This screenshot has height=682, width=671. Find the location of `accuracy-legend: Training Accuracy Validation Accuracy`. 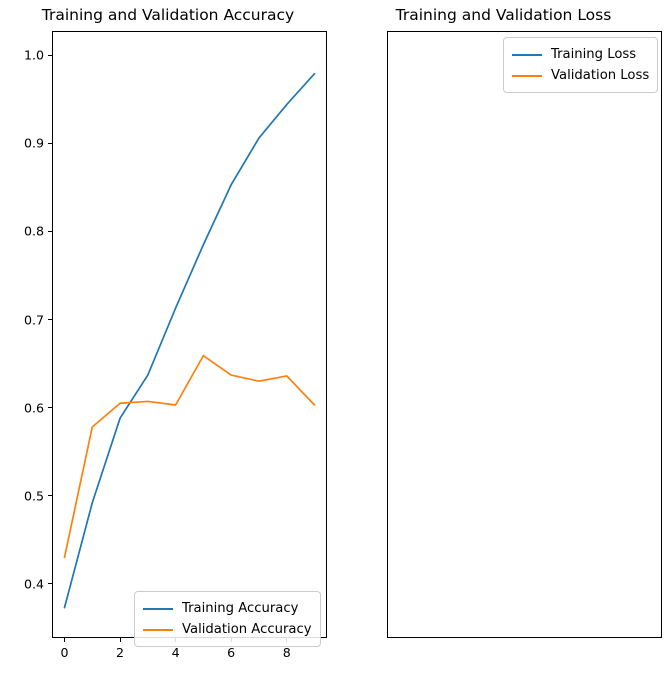

accuracy-legend: Training Accuracy Validation Accuracy is located at coordinates (227, 619).